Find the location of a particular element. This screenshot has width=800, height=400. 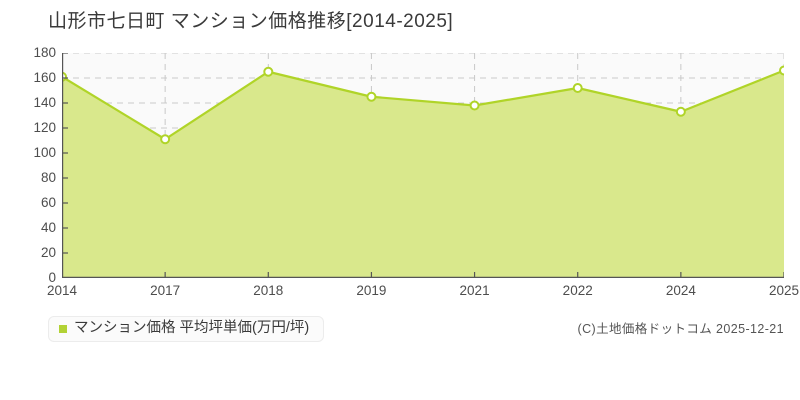

x-tick-label: 2022 is located at coordinates (577, 290).